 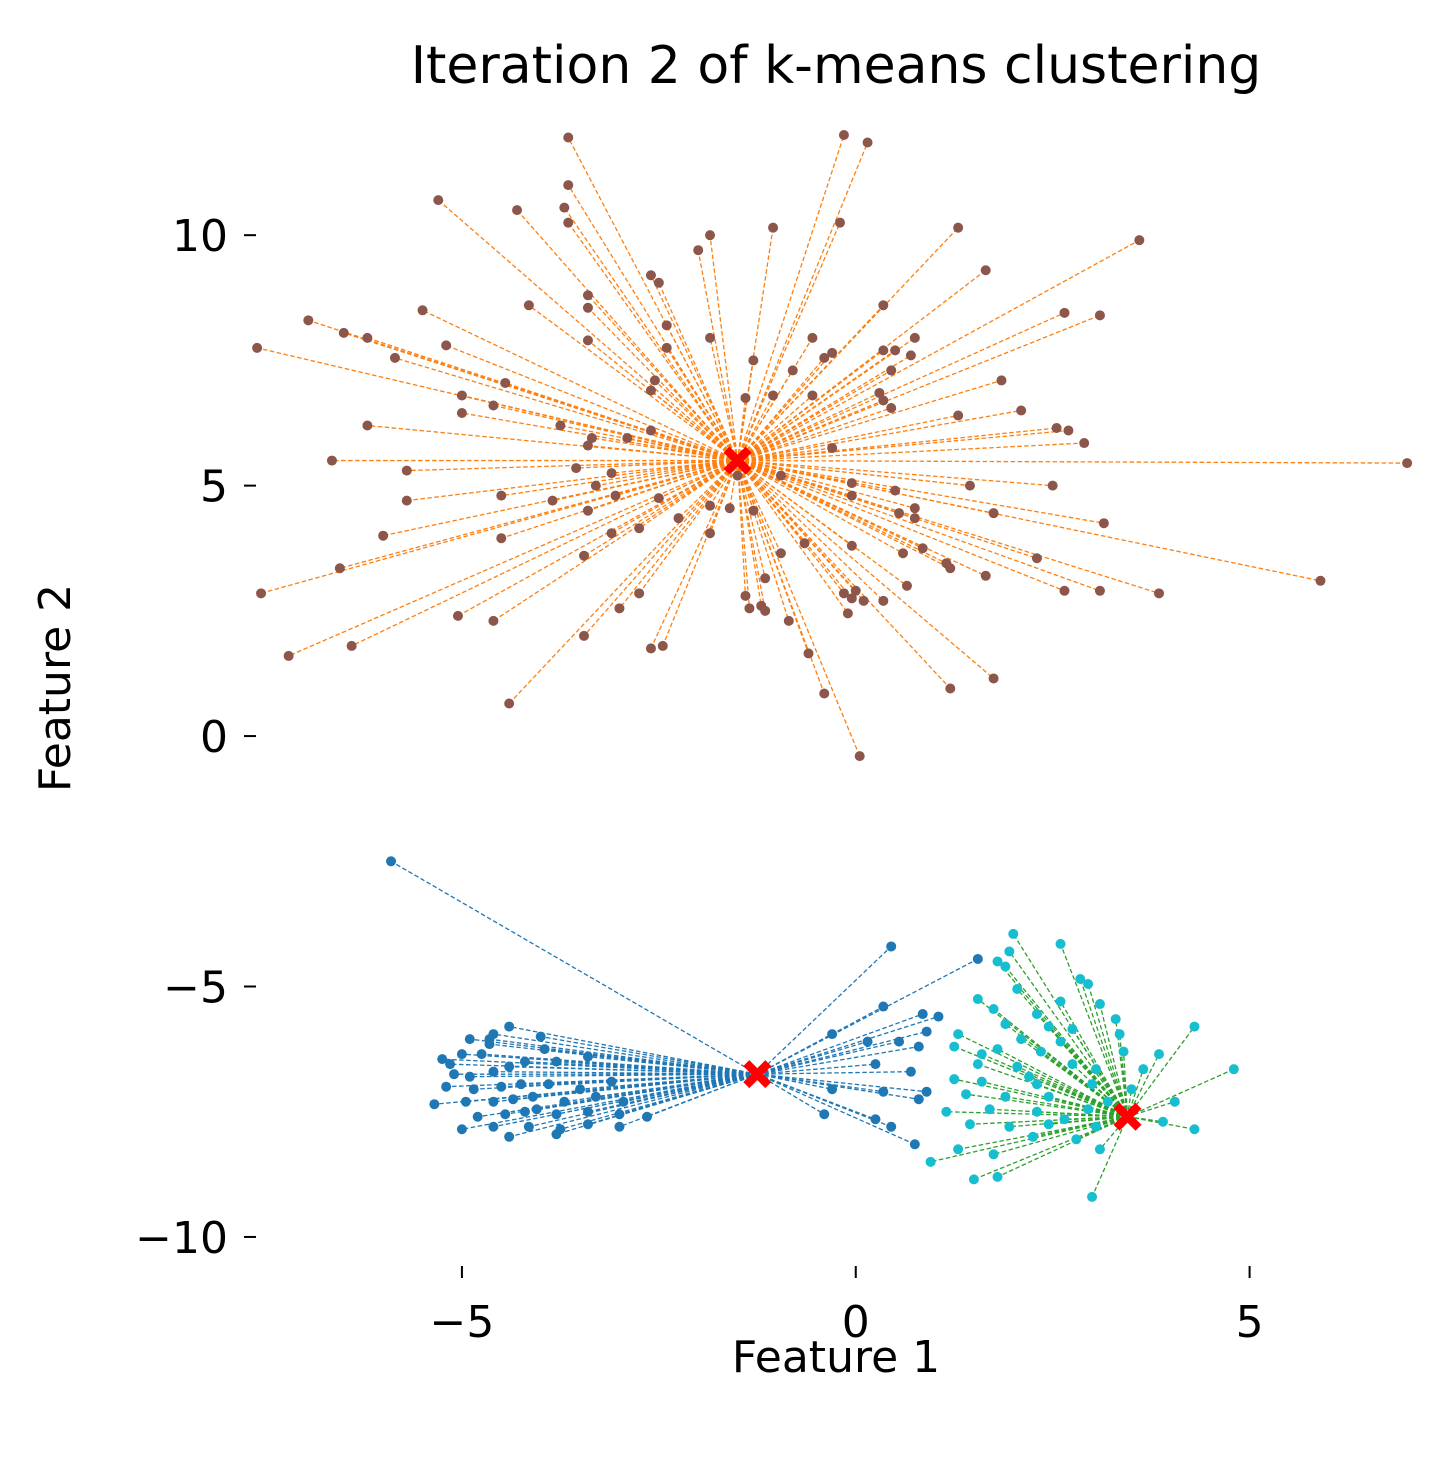 What do you see at coordinates (200, 236) in the screenshot?
I see `y-tick-label: 10` at bounding box center [200, 236].